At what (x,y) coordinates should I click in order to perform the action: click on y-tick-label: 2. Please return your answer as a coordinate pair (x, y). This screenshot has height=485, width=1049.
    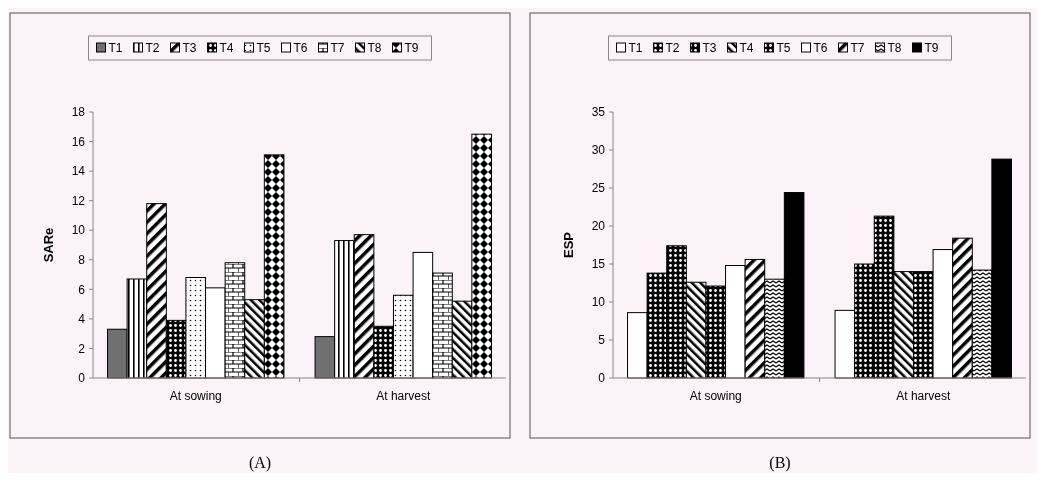
    Looking at the image, I should click on (82, 348).